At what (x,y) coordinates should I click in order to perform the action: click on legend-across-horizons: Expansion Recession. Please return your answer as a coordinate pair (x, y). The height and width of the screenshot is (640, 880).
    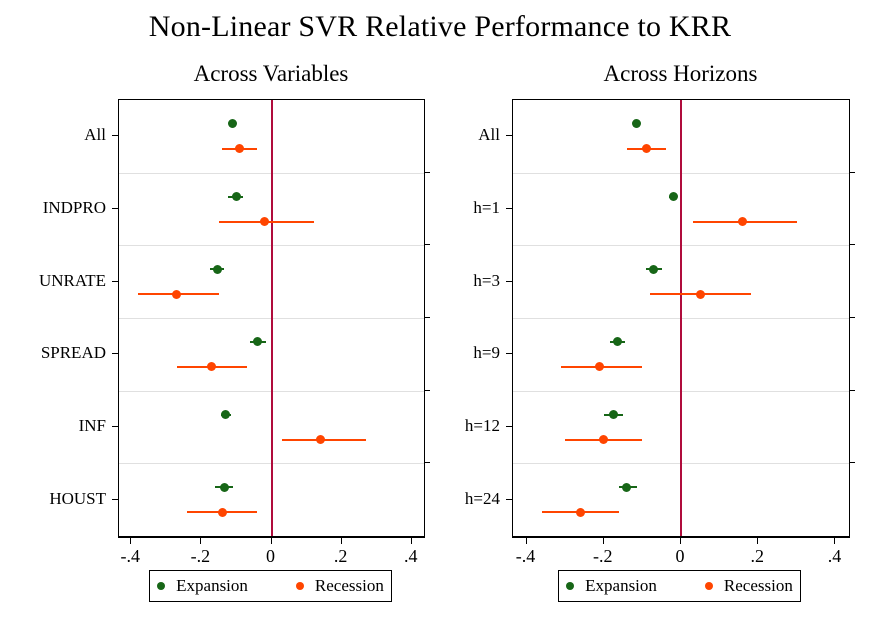
    Looking at the image, I should click on (679, 586).